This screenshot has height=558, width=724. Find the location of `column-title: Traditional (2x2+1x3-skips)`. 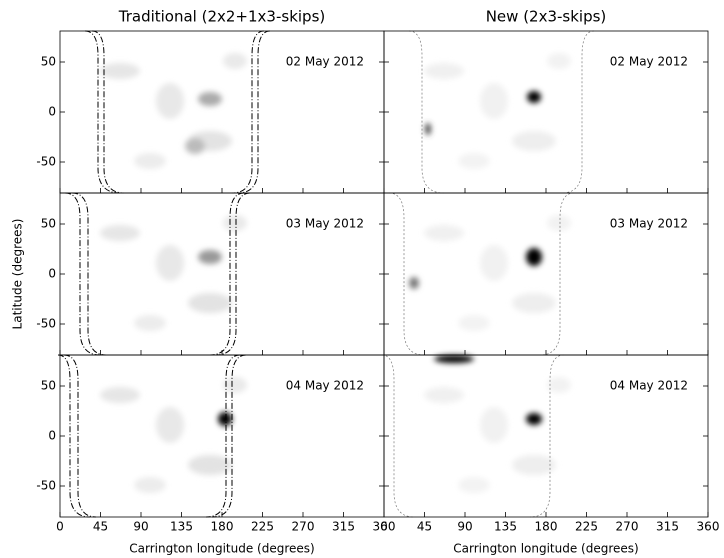

column-title: Traditional (2x2+1x3-skips) is located at coordinates (221, 17).